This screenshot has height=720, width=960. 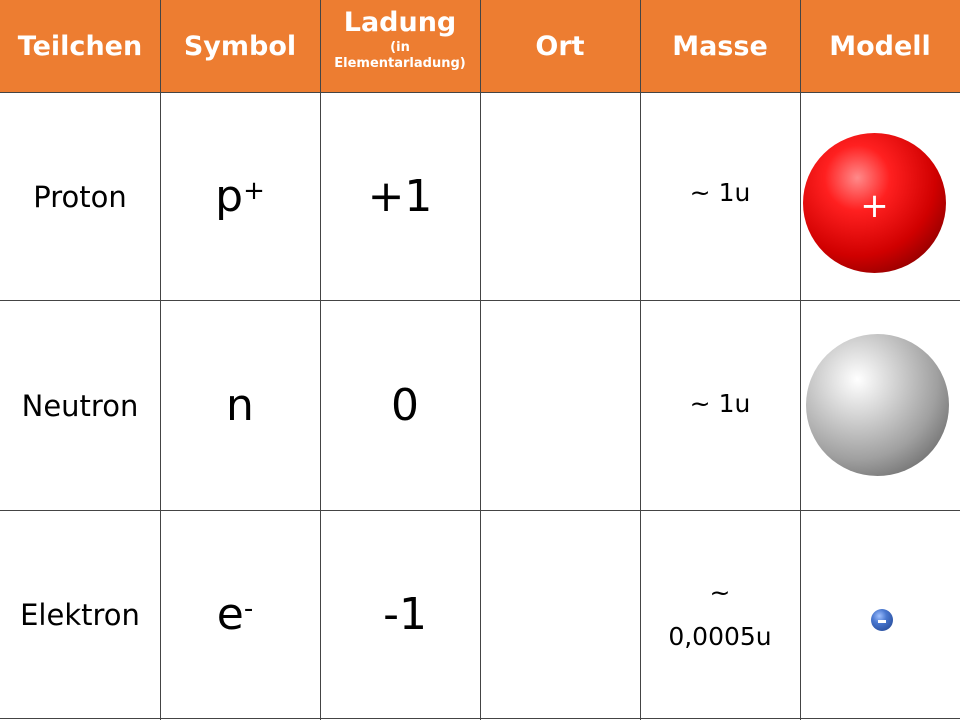 I want to click on particle-symbol: p +, so click(x=240, y=196).